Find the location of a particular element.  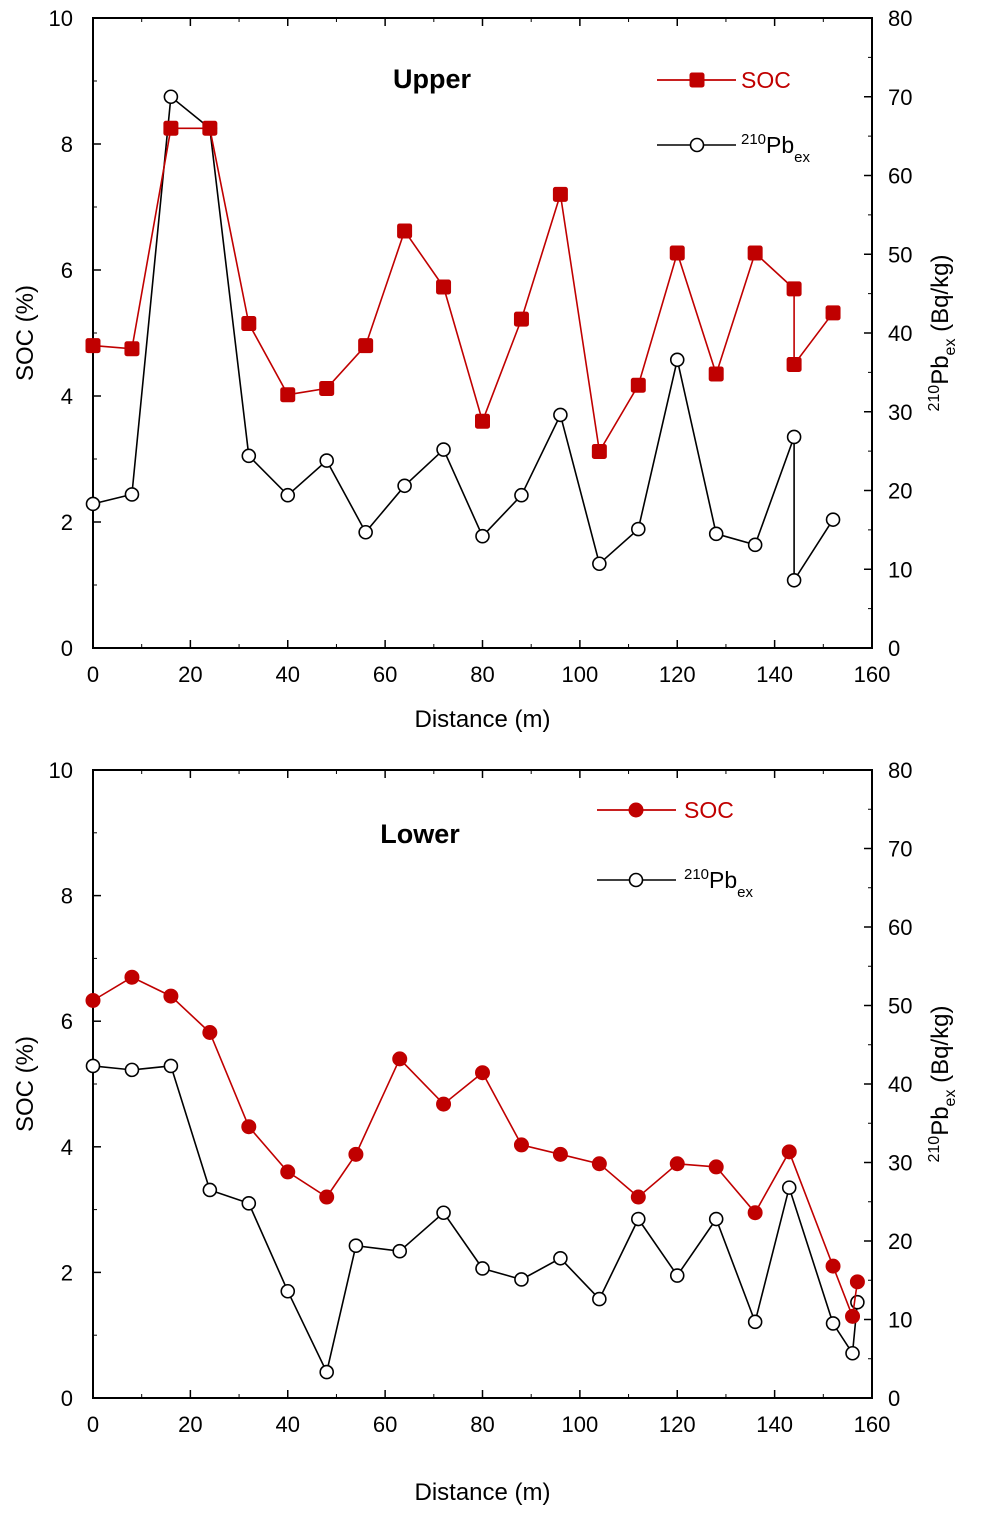

panel-title: Lower is located at coordinates (420, 834).